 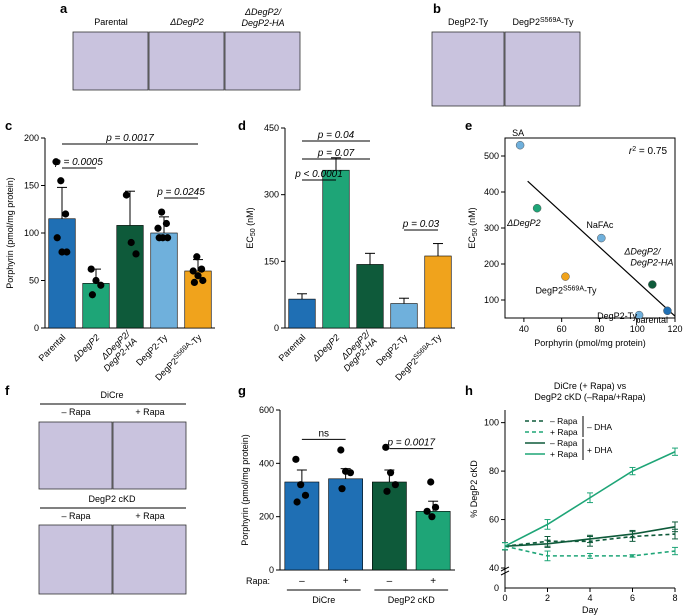 What do you see at coordinates (468, 22) in the screenshot?
I see `label-degp2-ty: DegP2-Ty` at bounding box center [468, 22].